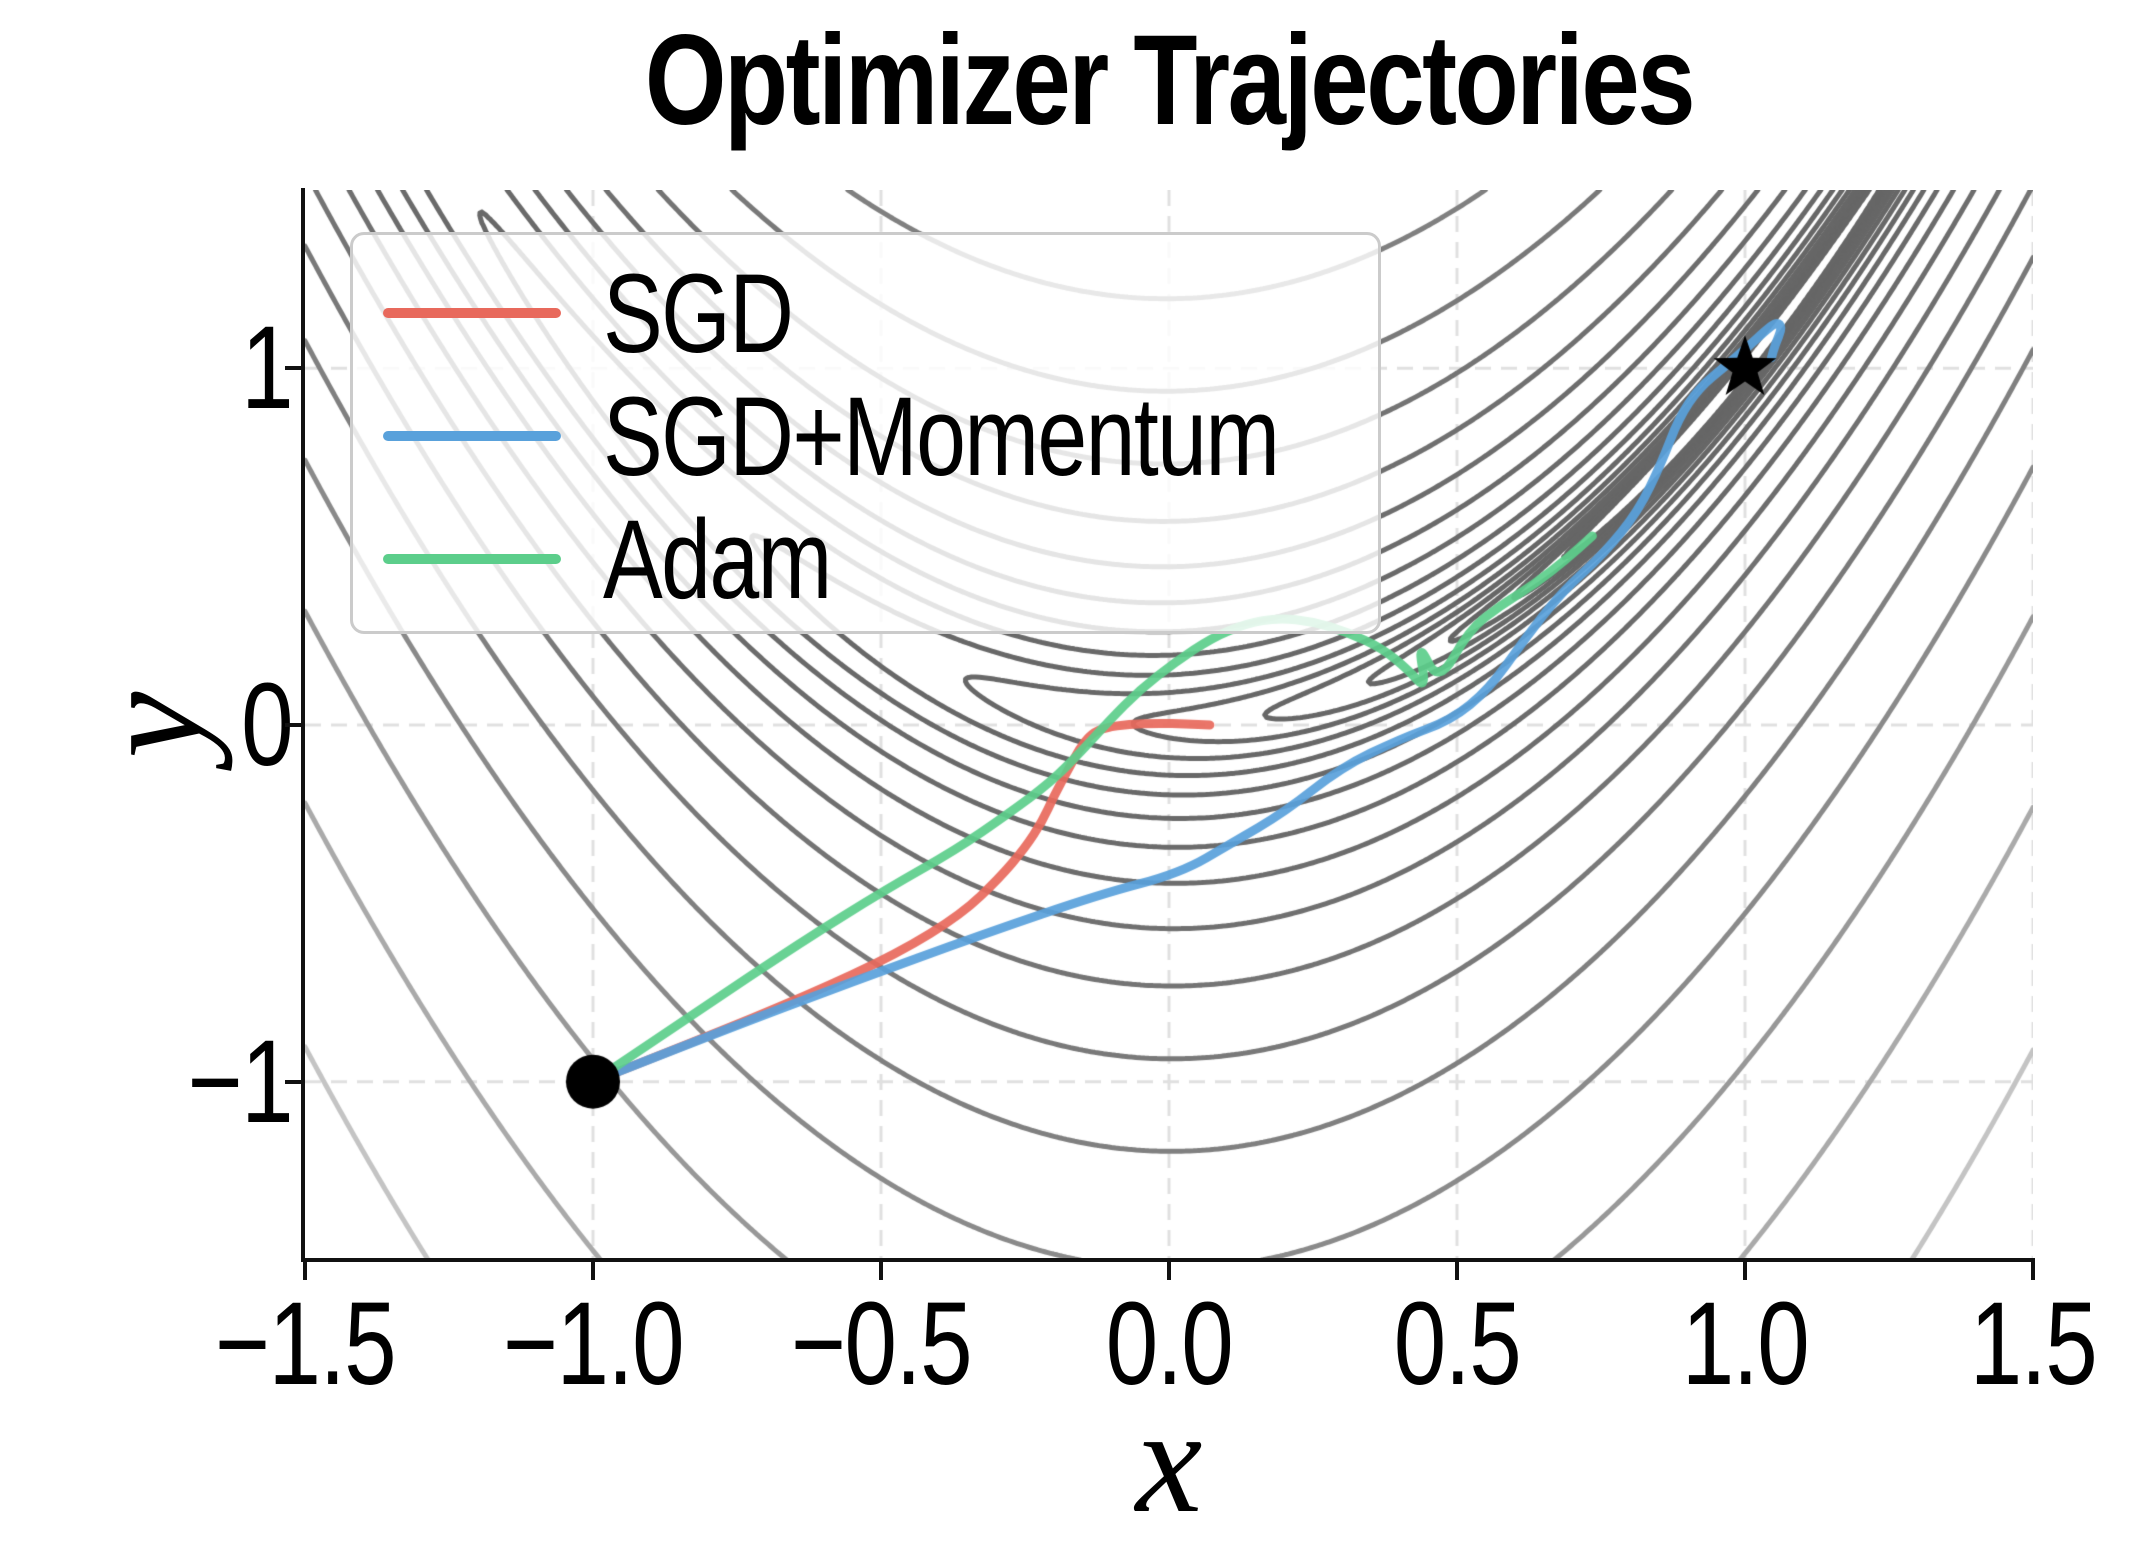  What do you see at coordinates (1169, 1461) in the screenshot?
I see `x-axis-label: x` at bounding box center [1169, 1461].